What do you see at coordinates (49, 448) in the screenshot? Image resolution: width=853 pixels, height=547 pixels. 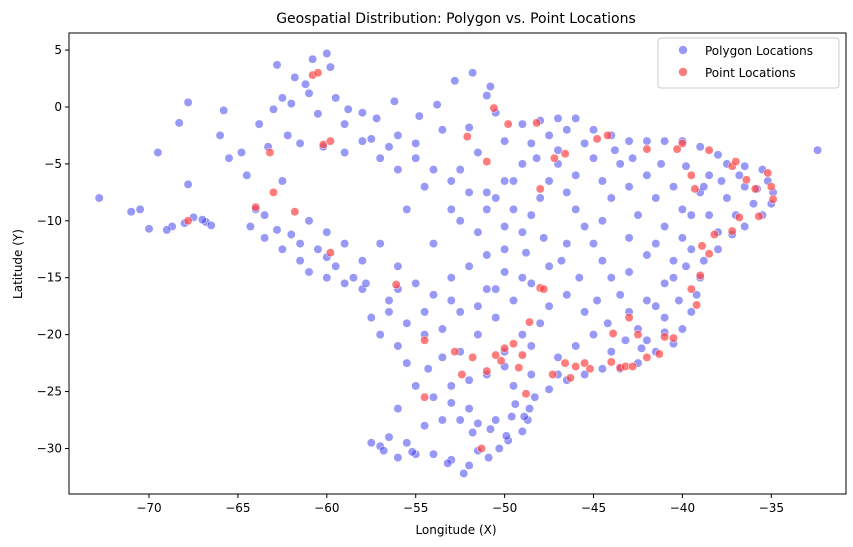 I see `y-tick-label: −30` at bounding box center [49, 448].